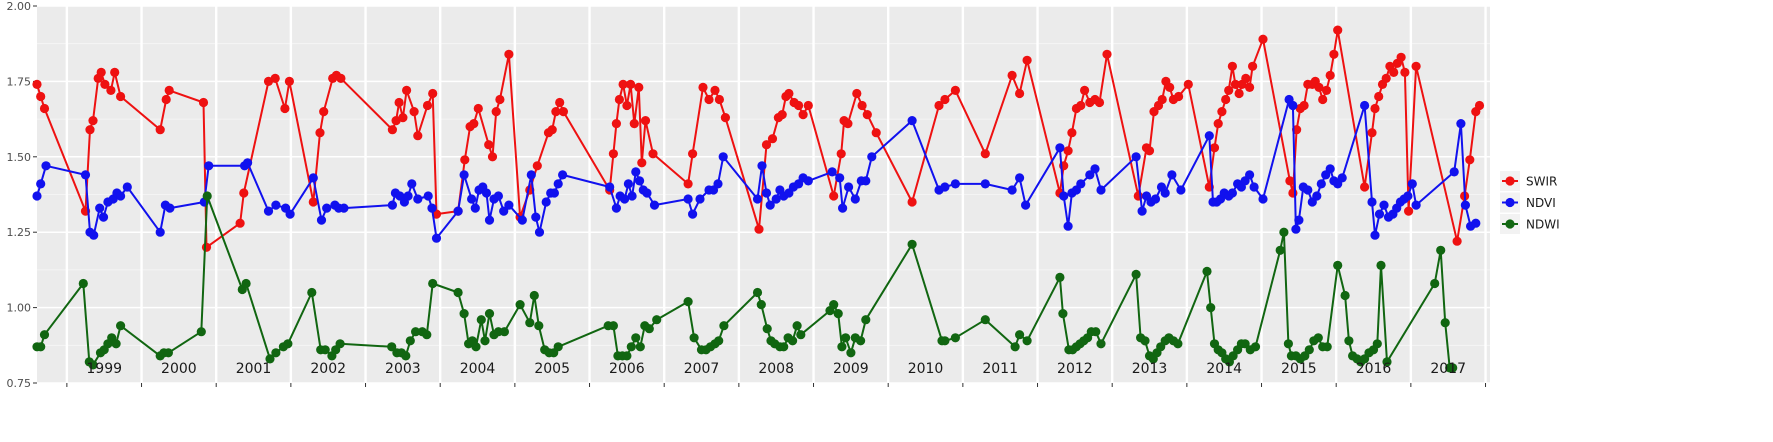 This screenshot has height=442, width=1773. Describe the element at coordinates (19, 81) in the screenshot. I see `y-tick-label: 1.75` at that location.